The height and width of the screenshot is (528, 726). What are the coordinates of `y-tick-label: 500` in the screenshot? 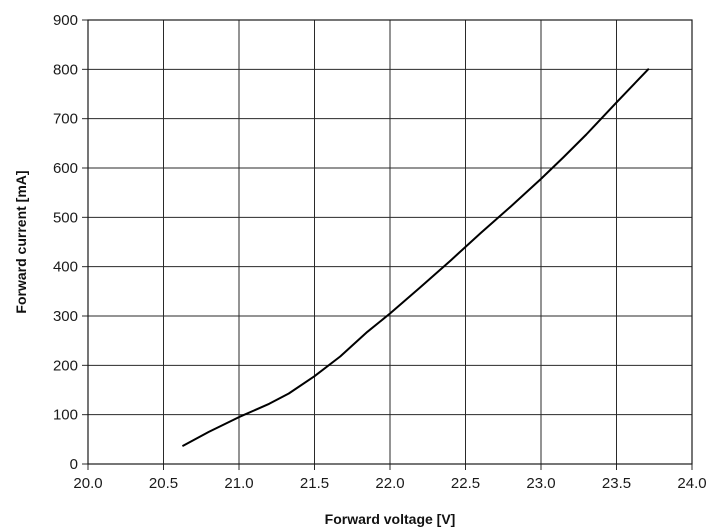 It's located at (65, 217).